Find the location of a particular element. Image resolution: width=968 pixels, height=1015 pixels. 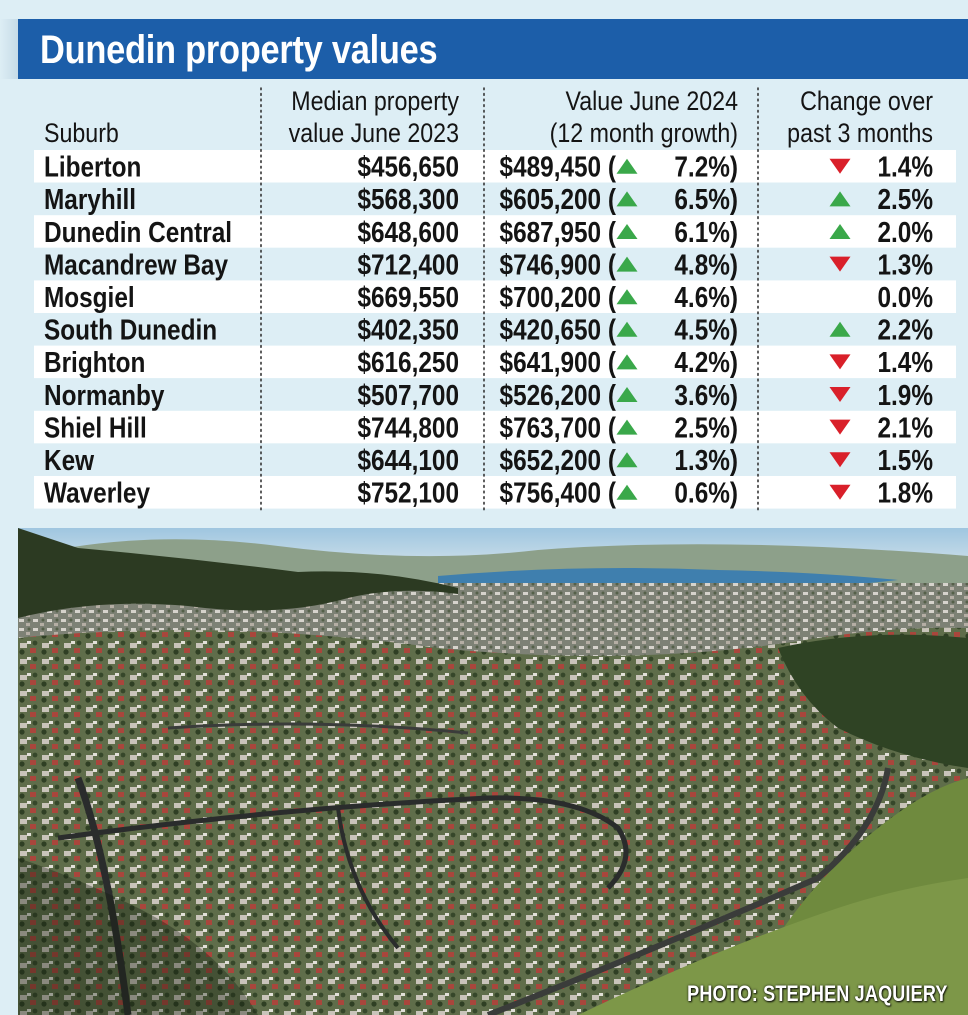

value-2024-cell: $756,400 ( is located at coordinates (558, 493).